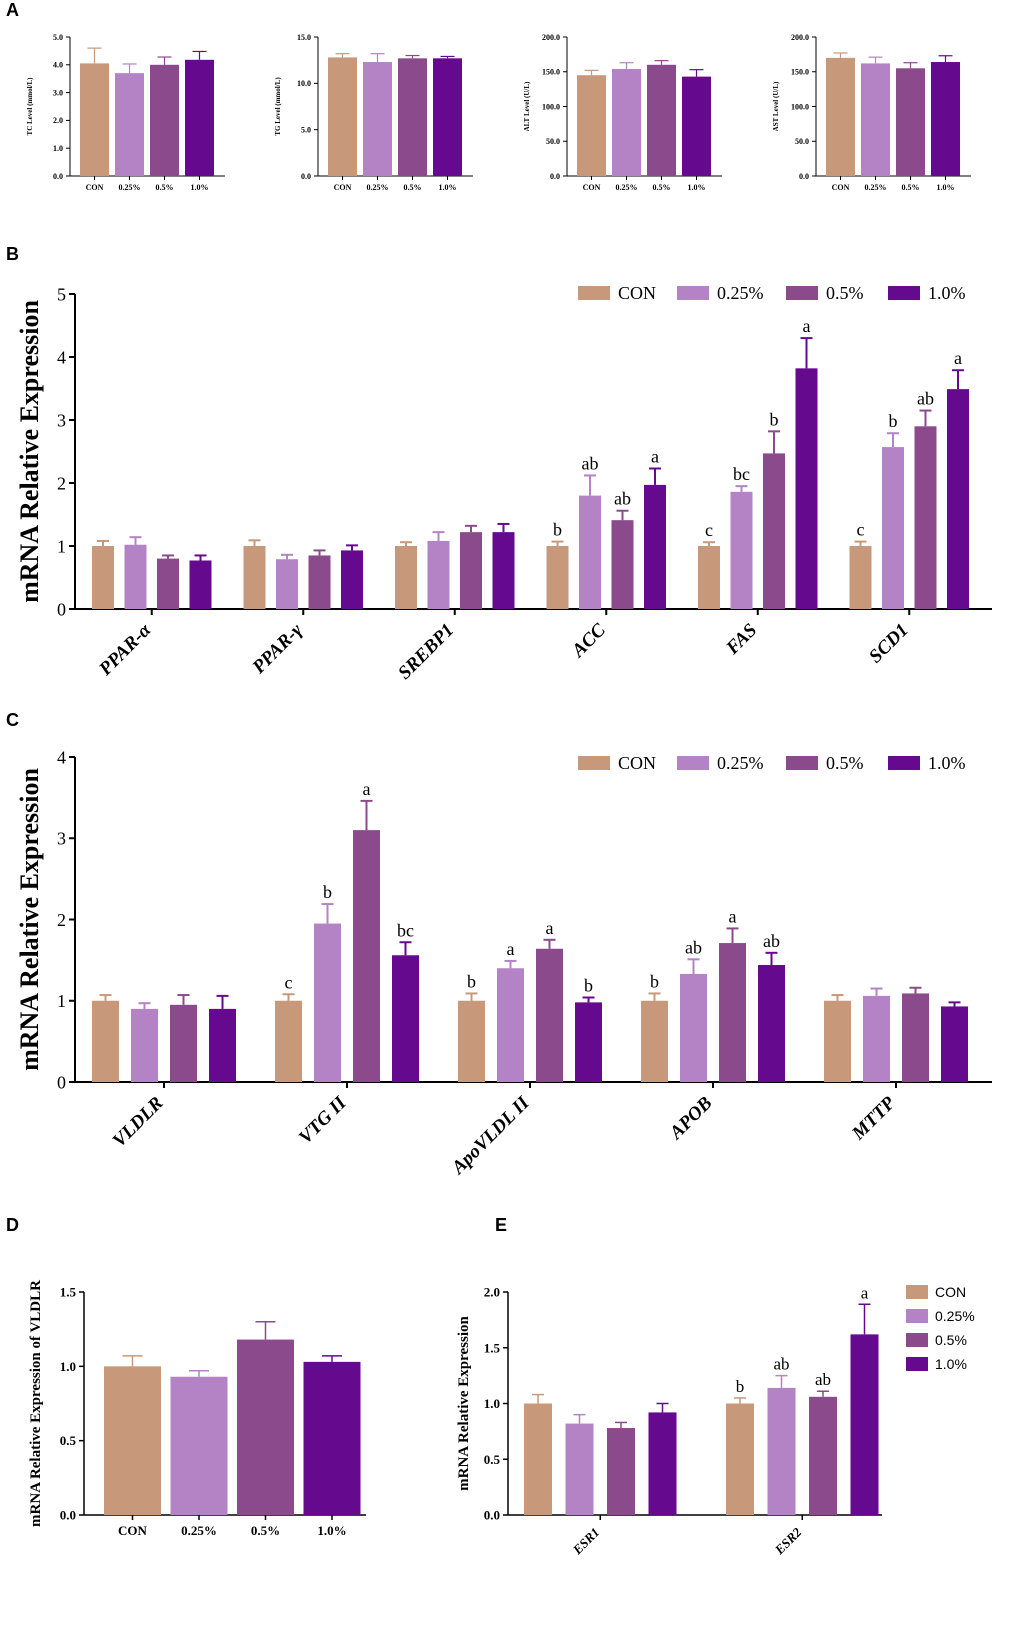 The width and height of the screenshot is (1030, 1642). What do you see at coordinates (61, 609) in the screenshot?
I see `B-y-tick-label: 0` at bounding box center [61, 609].